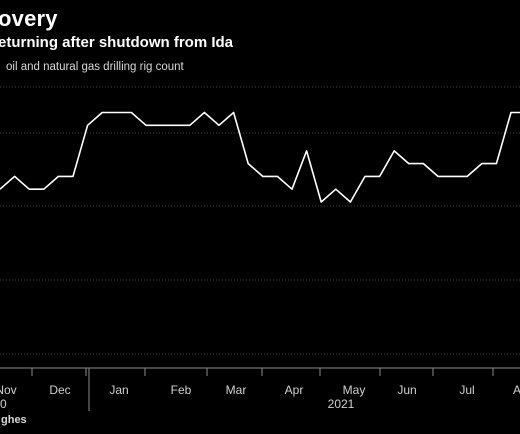 Image resolution: width=520 pixels, height=434 pixels. What do you see at coordinates (236, 390) in the screenshot?
I see `x-tick-label: Mar` at bounding box center [236, 390].